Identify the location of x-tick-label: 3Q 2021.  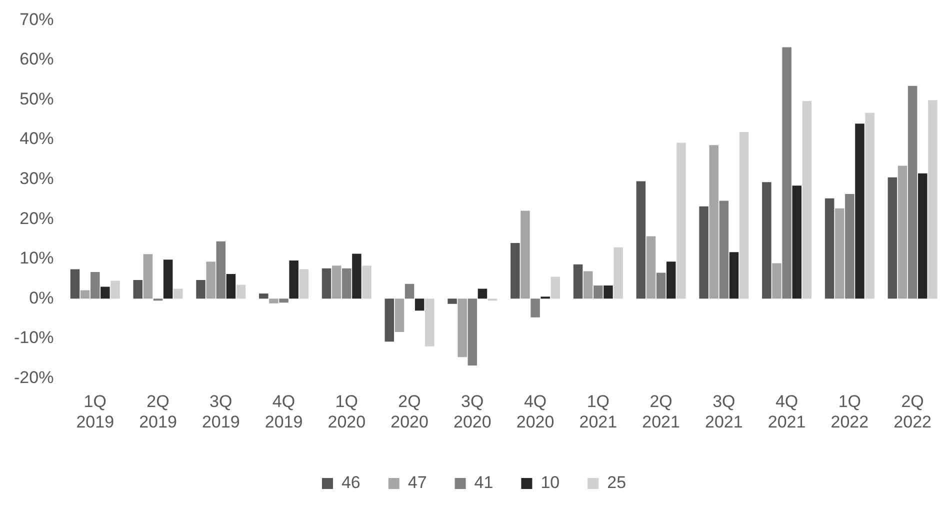
(724, 412).